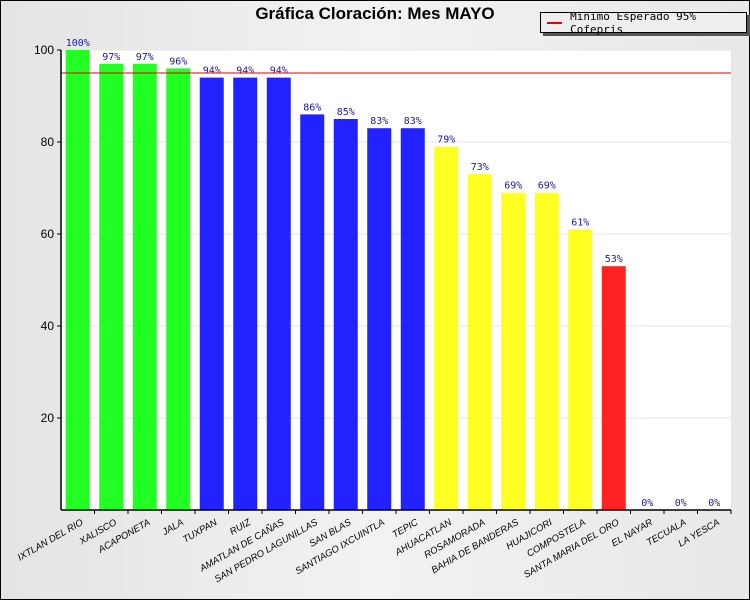  What do you see at coordinates (633, 22) in the screenshot?
I see `legend-label: Minimo Esperado 95% Cofepris` at bounding box center [633, 22].